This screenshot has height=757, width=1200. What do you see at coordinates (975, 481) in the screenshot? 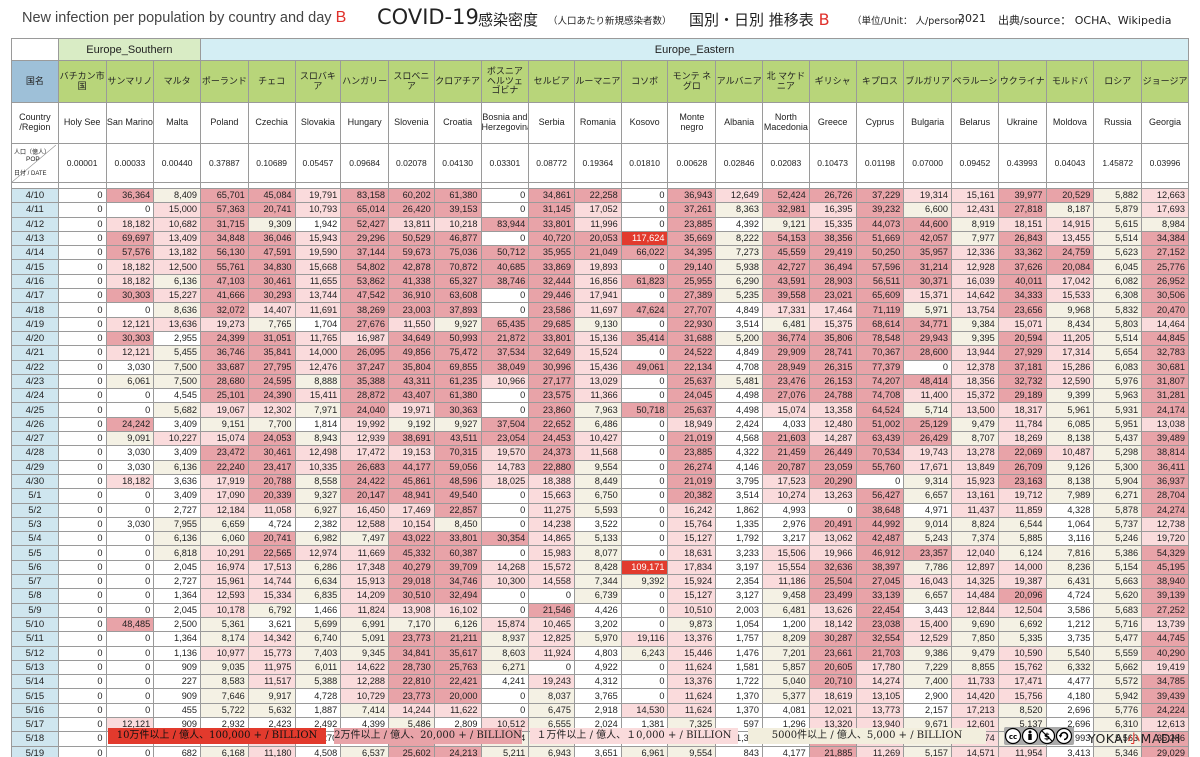
I see `value-cell: 15,923` at bounding box center [975, 481].